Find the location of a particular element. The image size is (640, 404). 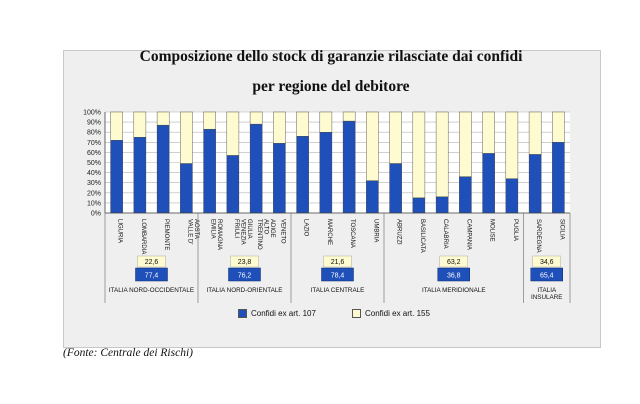

share-155-label: 22,6 is located at coordinates (152, 262).